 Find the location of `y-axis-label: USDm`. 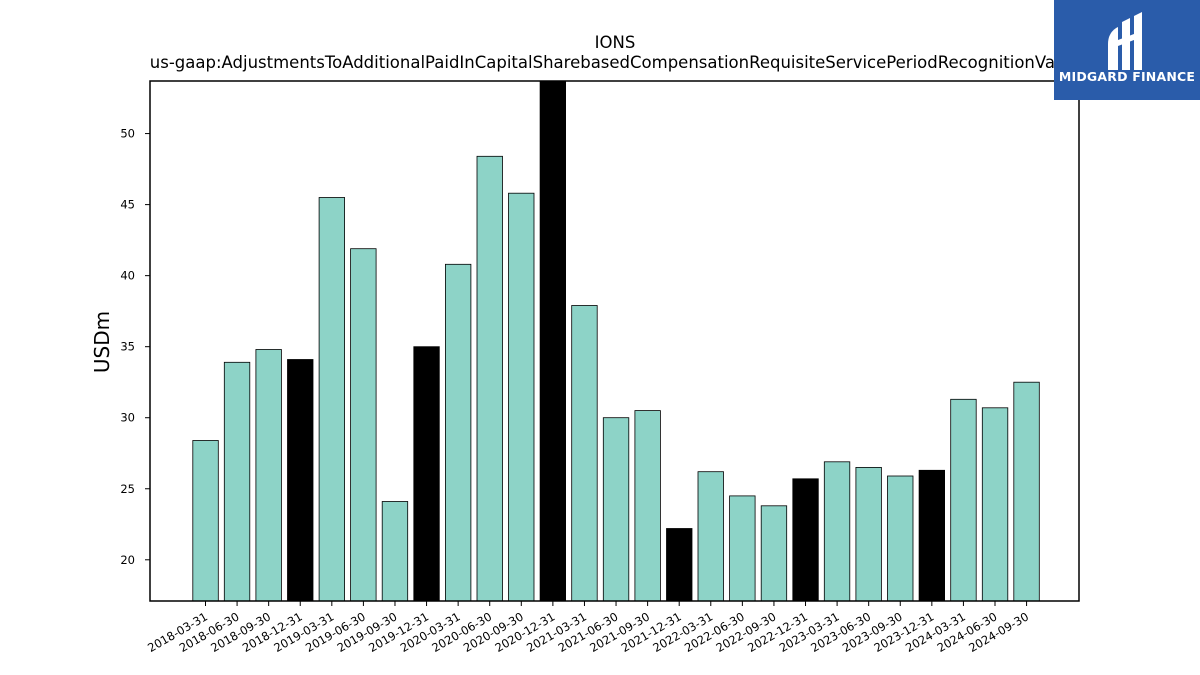

y-axis-label: USDm is located at coordinates (102, 342).